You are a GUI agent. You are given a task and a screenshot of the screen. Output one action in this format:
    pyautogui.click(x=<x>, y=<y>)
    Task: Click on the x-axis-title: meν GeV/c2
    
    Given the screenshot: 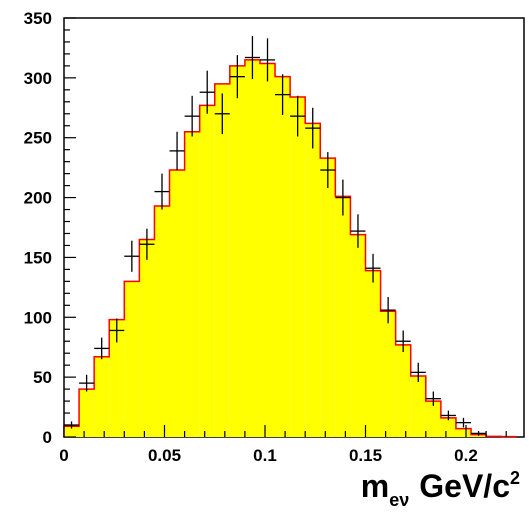 What is the action you would take?
    pyautogui.click(x=440, y=489)
    